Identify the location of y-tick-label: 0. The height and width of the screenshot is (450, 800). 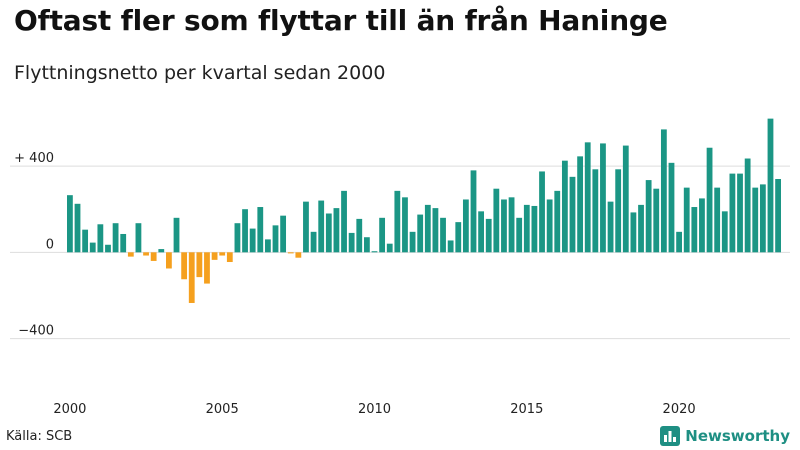
(50, 244).